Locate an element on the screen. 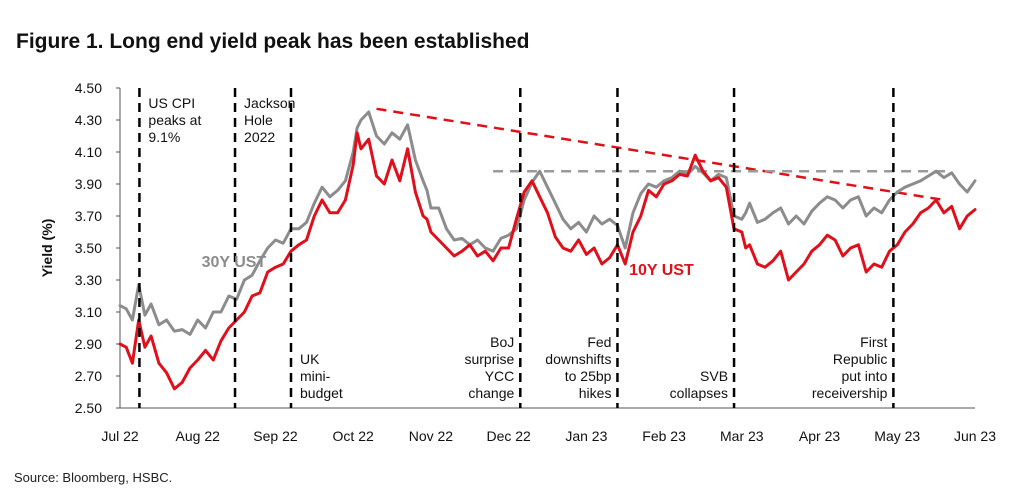  y-tick-label: 2.50 is located at coordinates (88, 408).